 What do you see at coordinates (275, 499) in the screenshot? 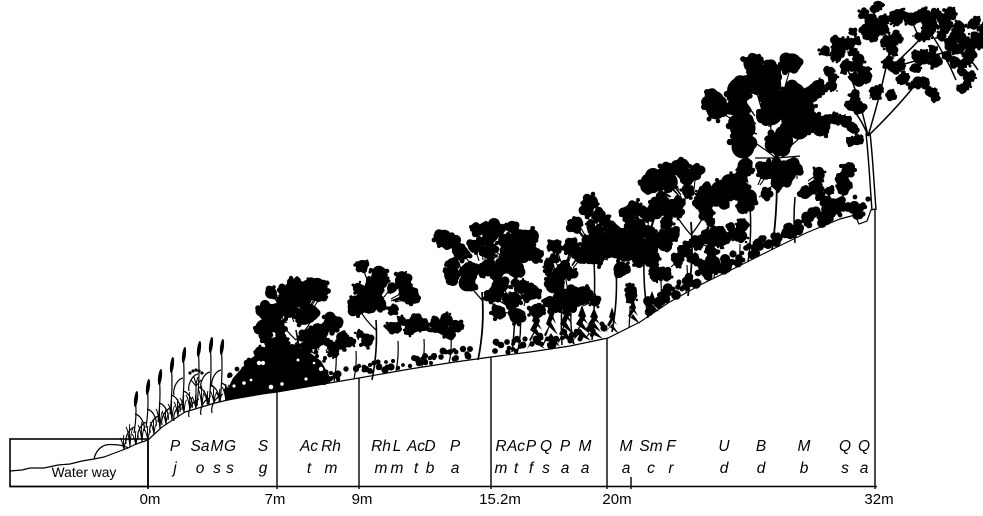
I see `svg-text: 7m` at bounding box center [275, 499].